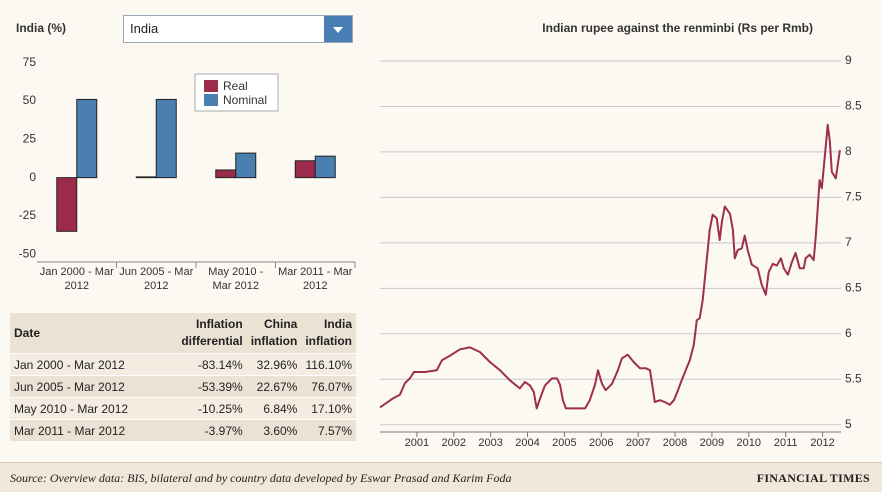 The height and width of the screenshot is (492, 882). What do you see at coordinates (675, 443) in the screenshot?
I see `x-tick-label: 2008` at bounding box center [675, 443].